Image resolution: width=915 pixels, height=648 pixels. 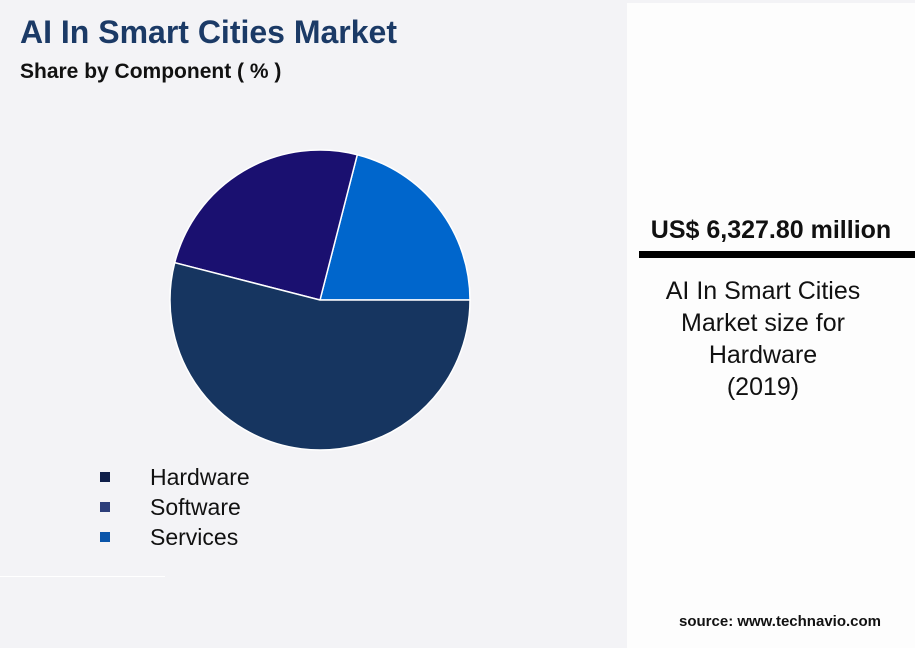 I want to click on legend-label: Services, so click(x=194, y=536).